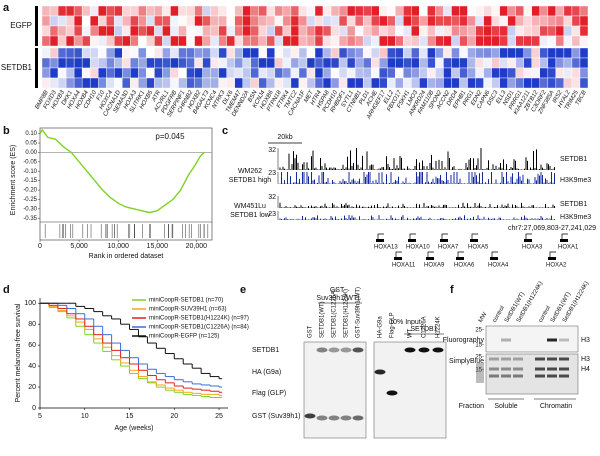 The image size is (600, 456). What do you see at coordinates (430, 258) in the screenshot?
I see `exon` at bounding box center [430, 258].